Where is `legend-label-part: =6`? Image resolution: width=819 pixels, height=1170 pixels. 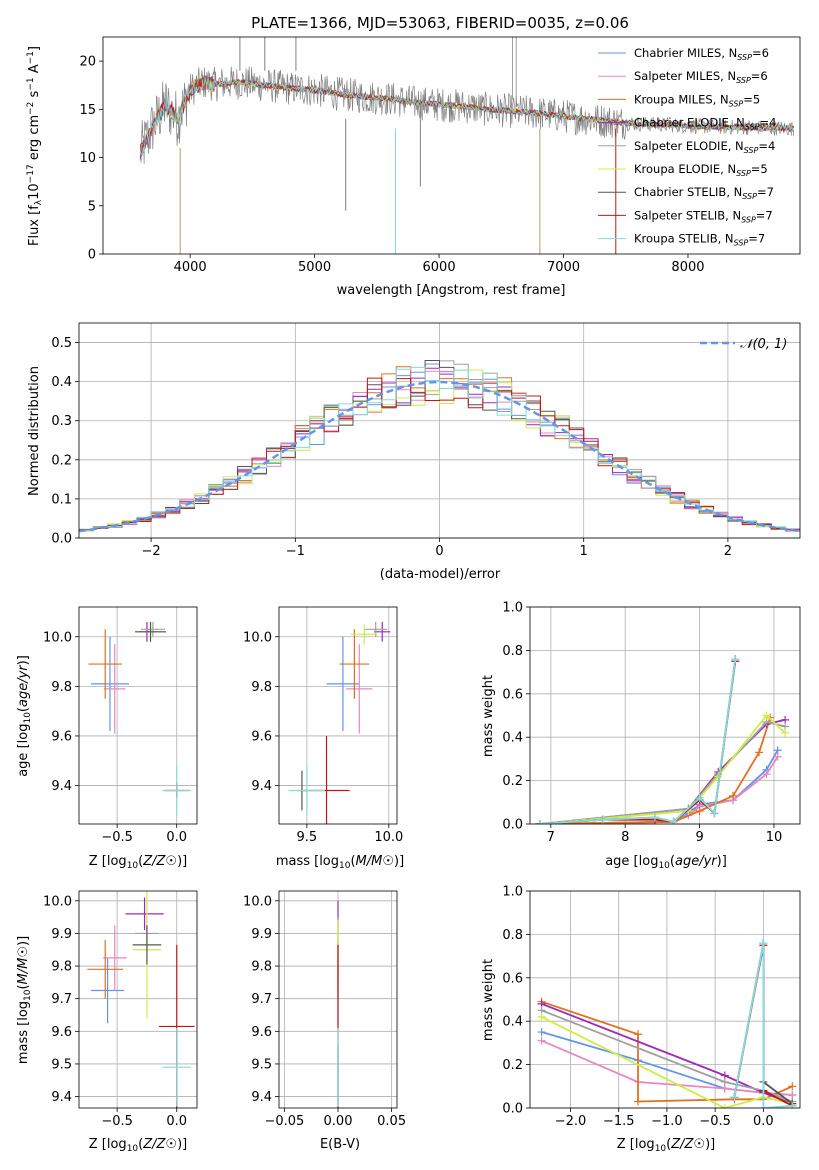
legend-label-part: =6 is located at coordinates (760, 53).